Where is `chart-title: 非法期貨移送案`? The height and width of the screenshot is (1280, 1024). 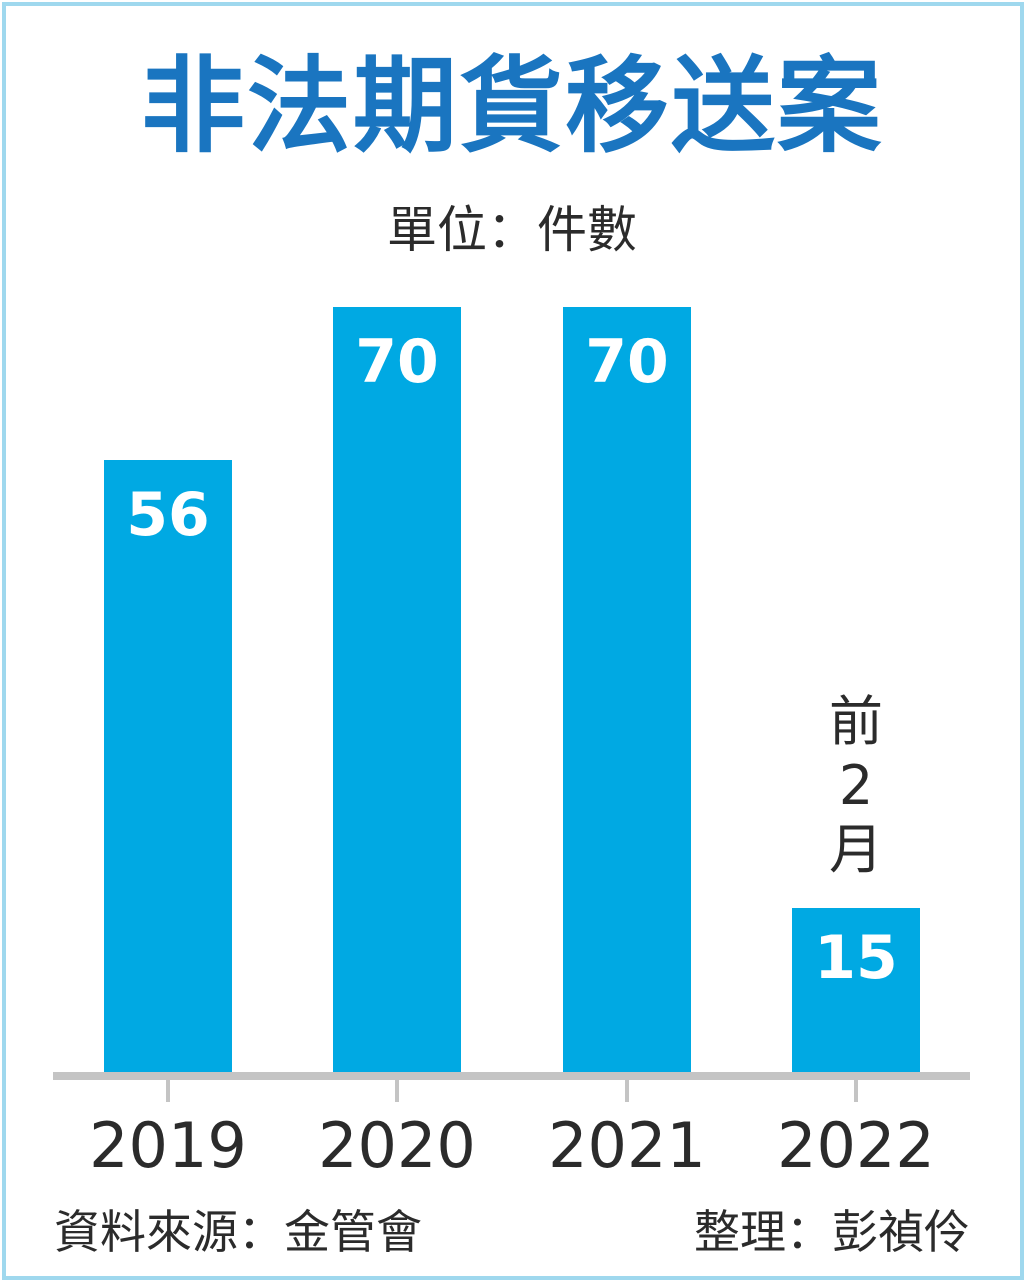
chart-title: 非法期貨移送案 is located at coordinates (511, 106).